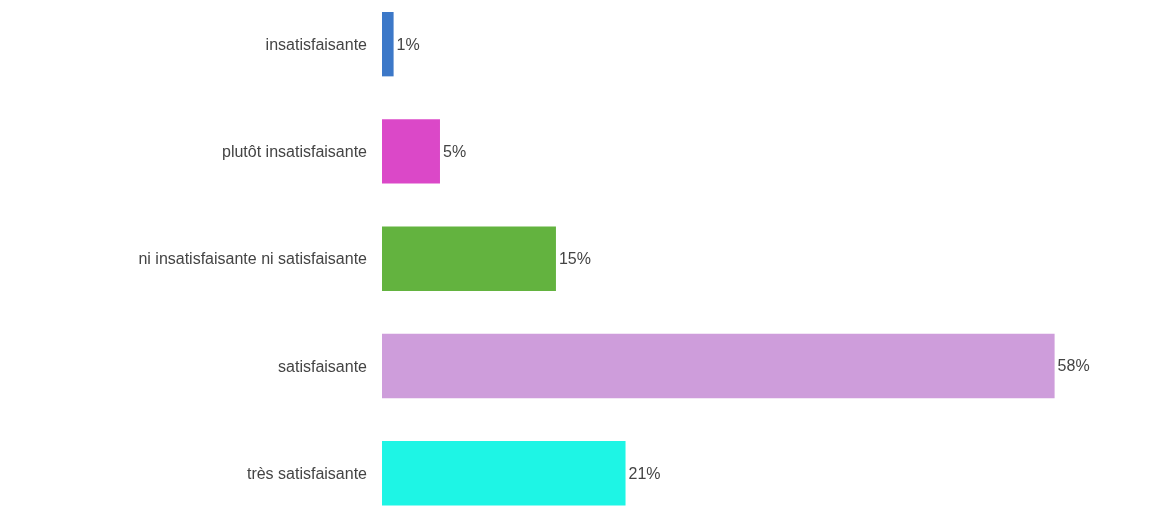 The image size is (1150, 514). What do you see at coordinates (644, 473) in the screenshot?
I see `data-label: 21%` at bounding box center [644, 473].